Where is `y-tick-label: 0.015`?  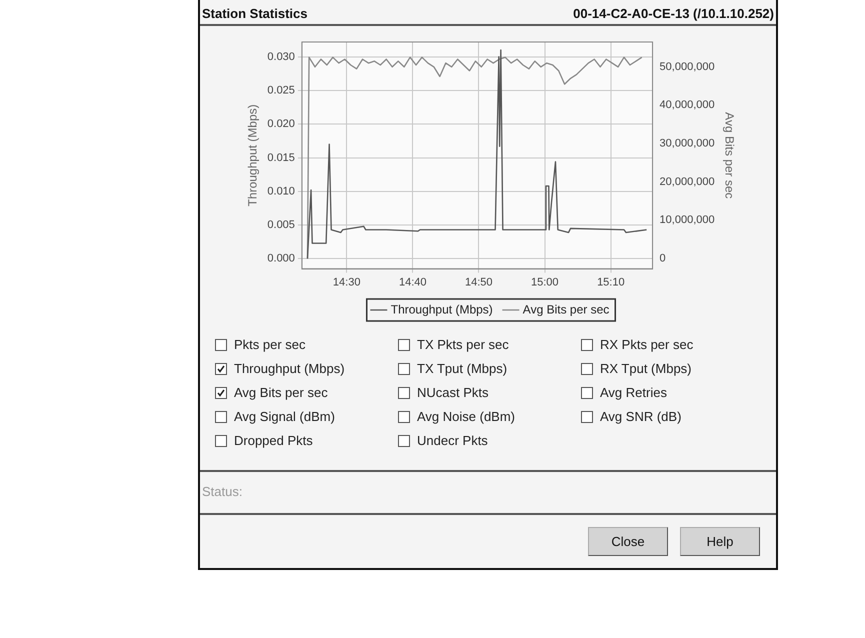 y-tick-label: 0.015 is located at coordinates (281, 158).